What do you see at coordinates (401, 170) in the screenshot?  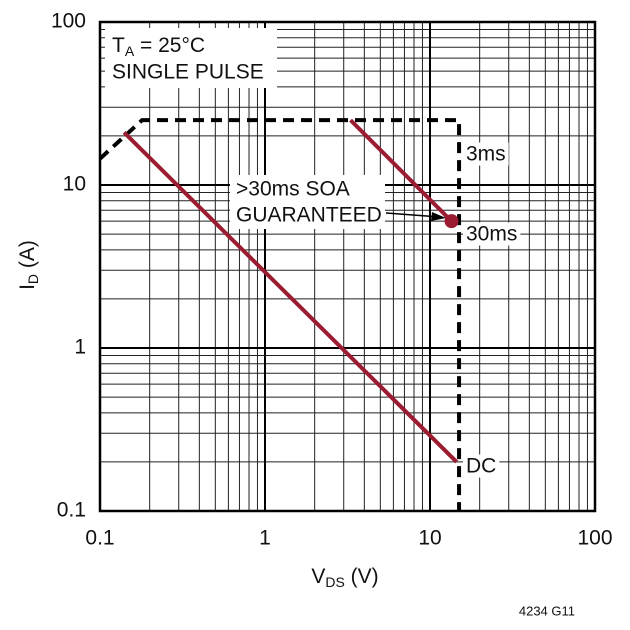 I see `series-line` at bounding box center [401, 170].